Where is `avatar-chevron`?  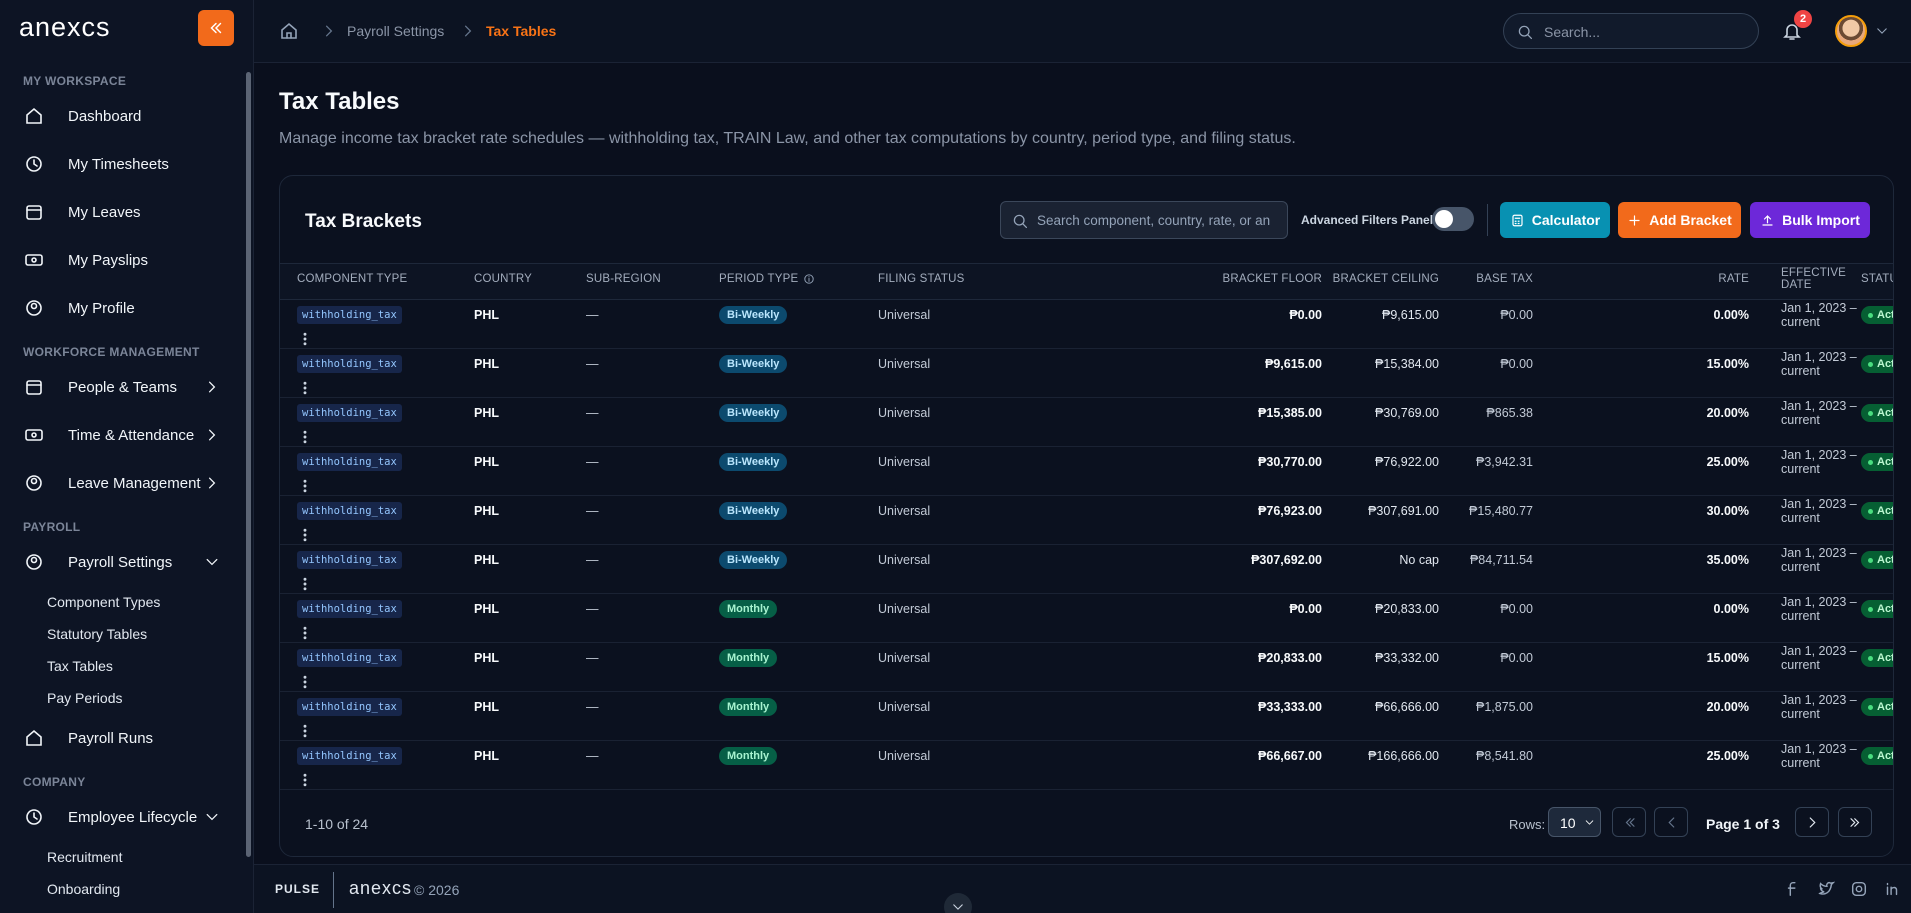 avatar-chevron is located at coordinates (1882, 31).